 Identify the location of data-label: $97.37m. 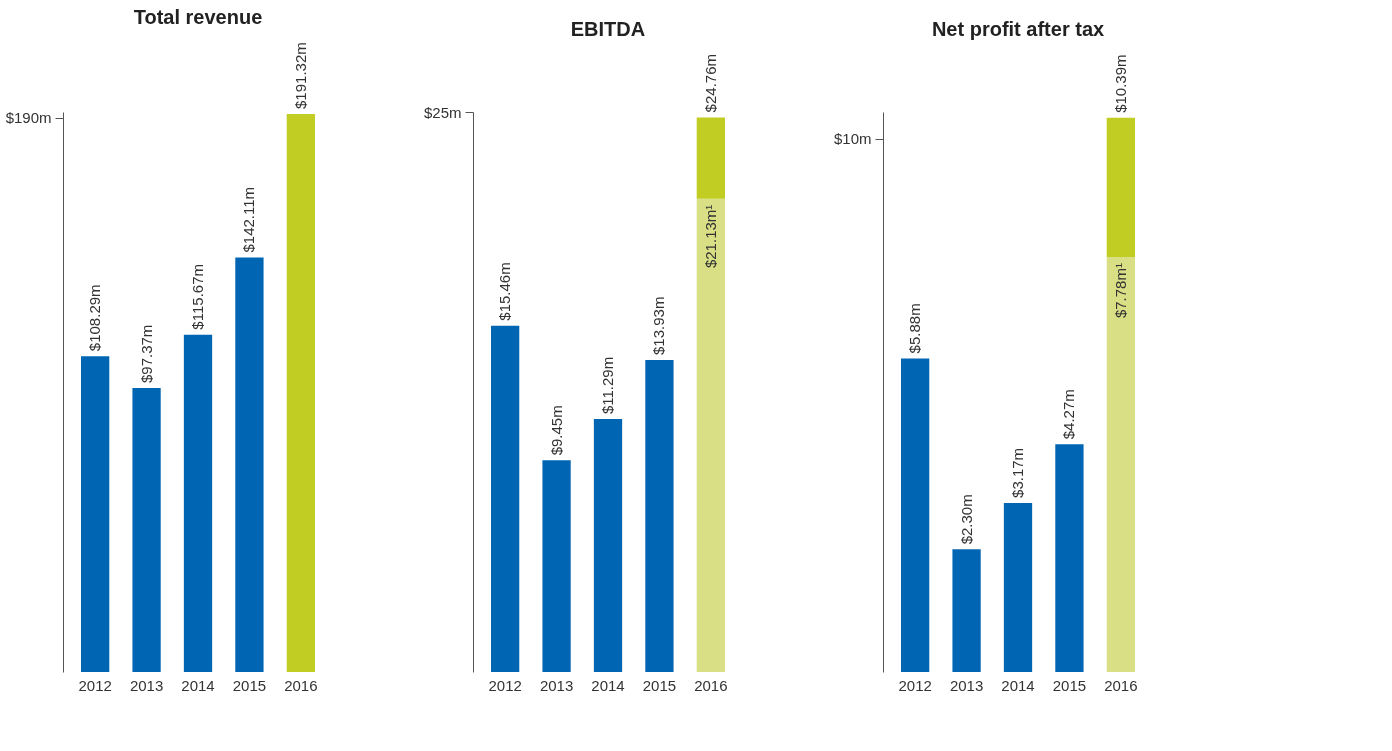
(146, 353).